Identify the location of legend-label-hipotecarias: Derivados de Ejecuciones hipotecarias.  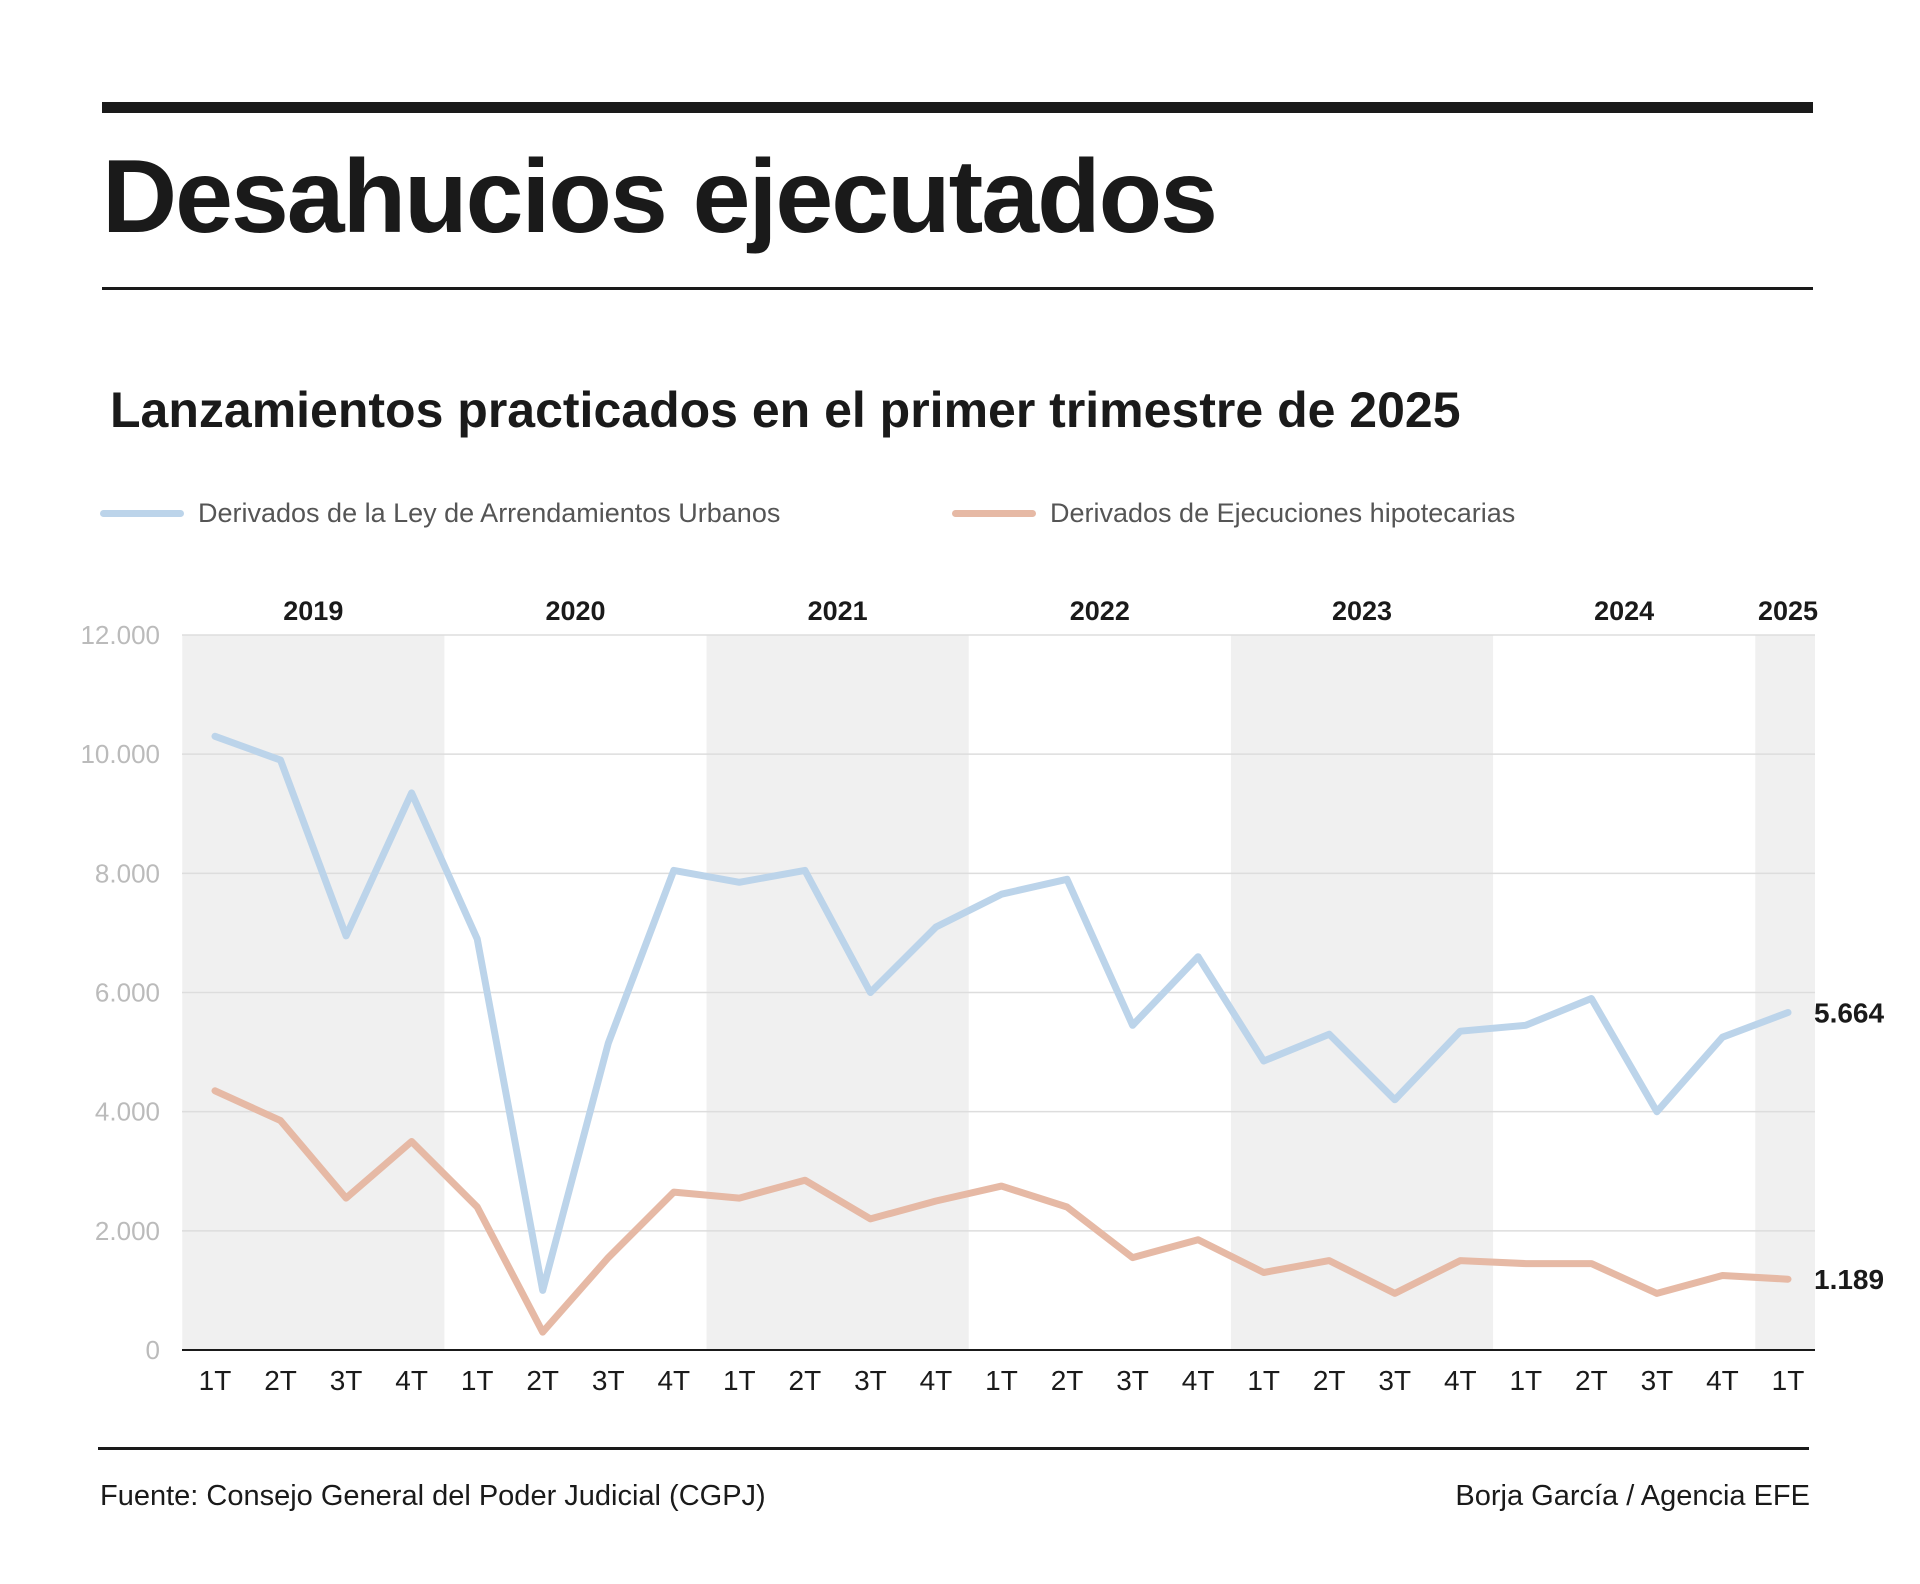
(1283, 513).